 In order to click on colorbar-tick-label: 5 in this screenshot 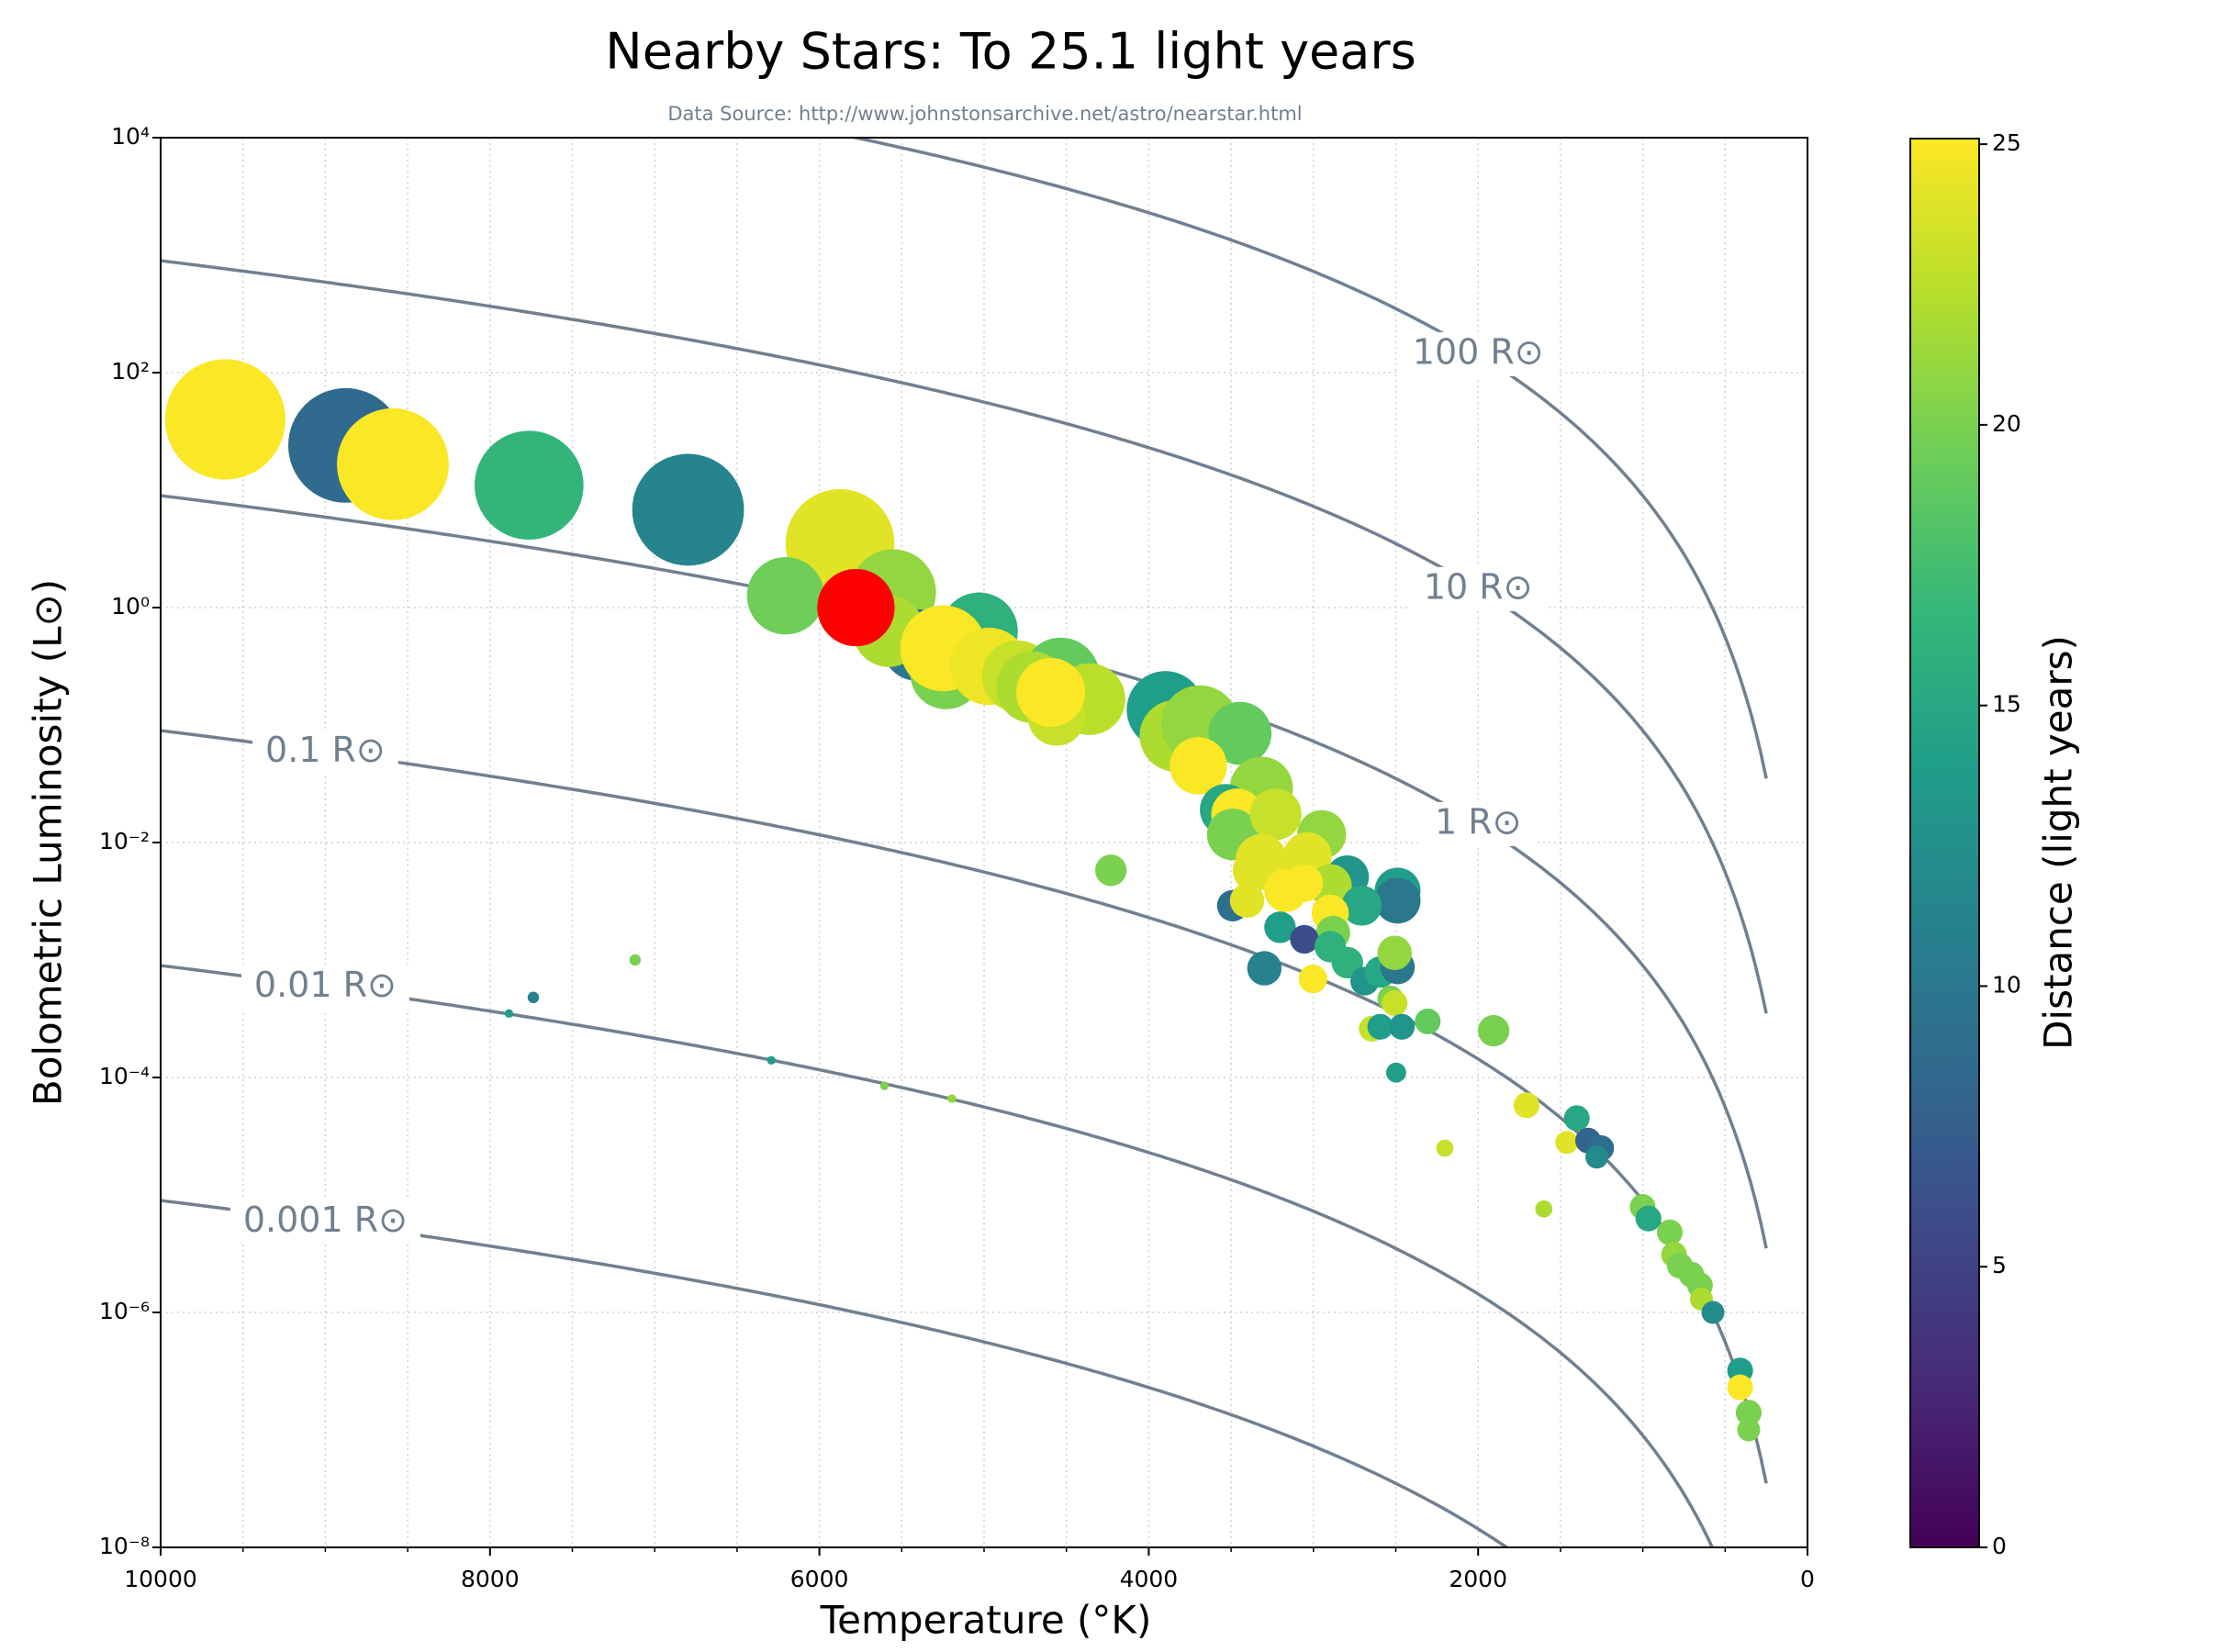, I will do `click(1999, 1265)`.